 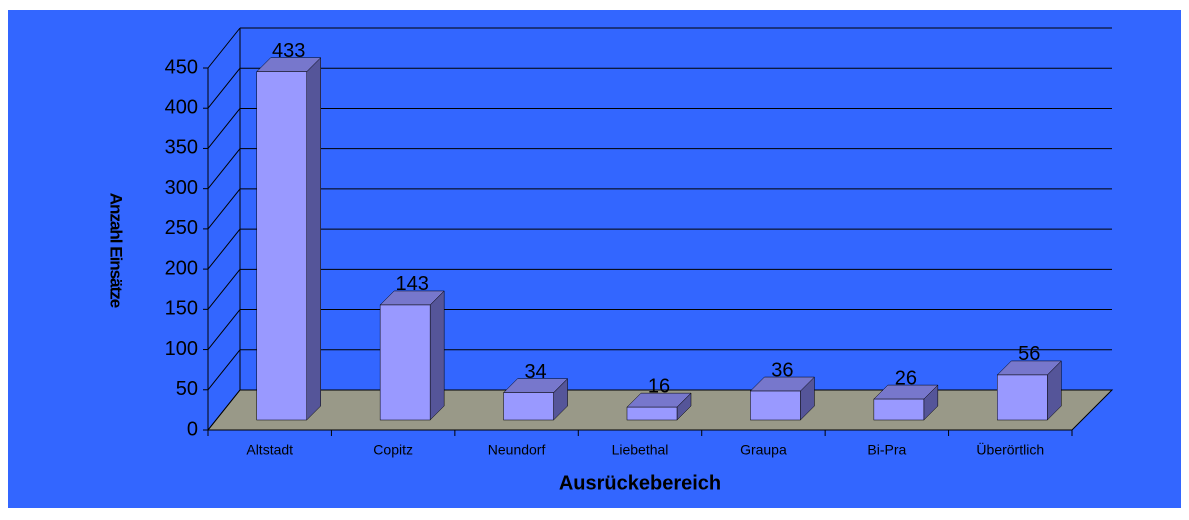 What do you see at coordinates (181, 268) in the screenshot?
I see `y-tick-label: 200` at bounding box center [181, 268].